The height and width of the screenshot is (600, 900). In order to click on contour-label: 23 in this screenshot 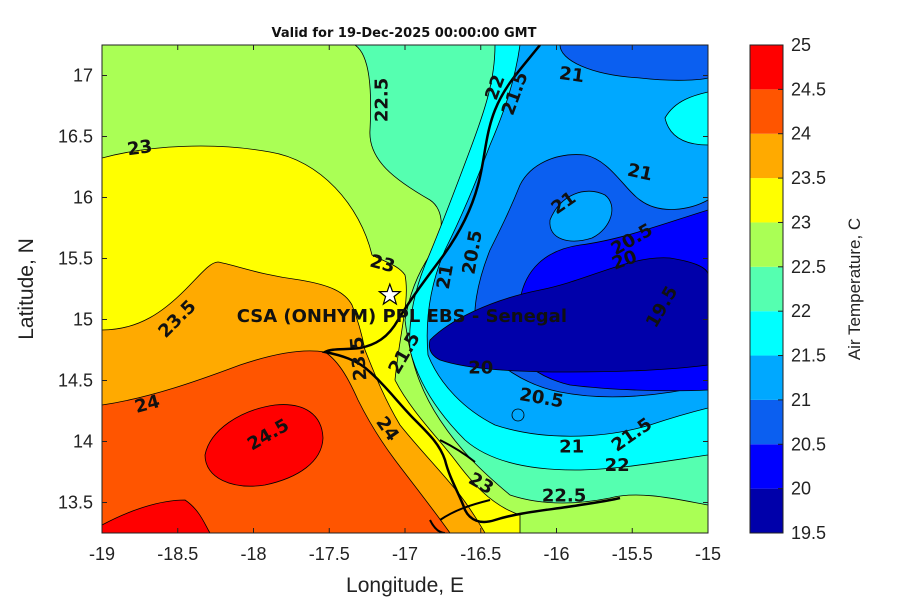, I will do `click(140, 148)`.